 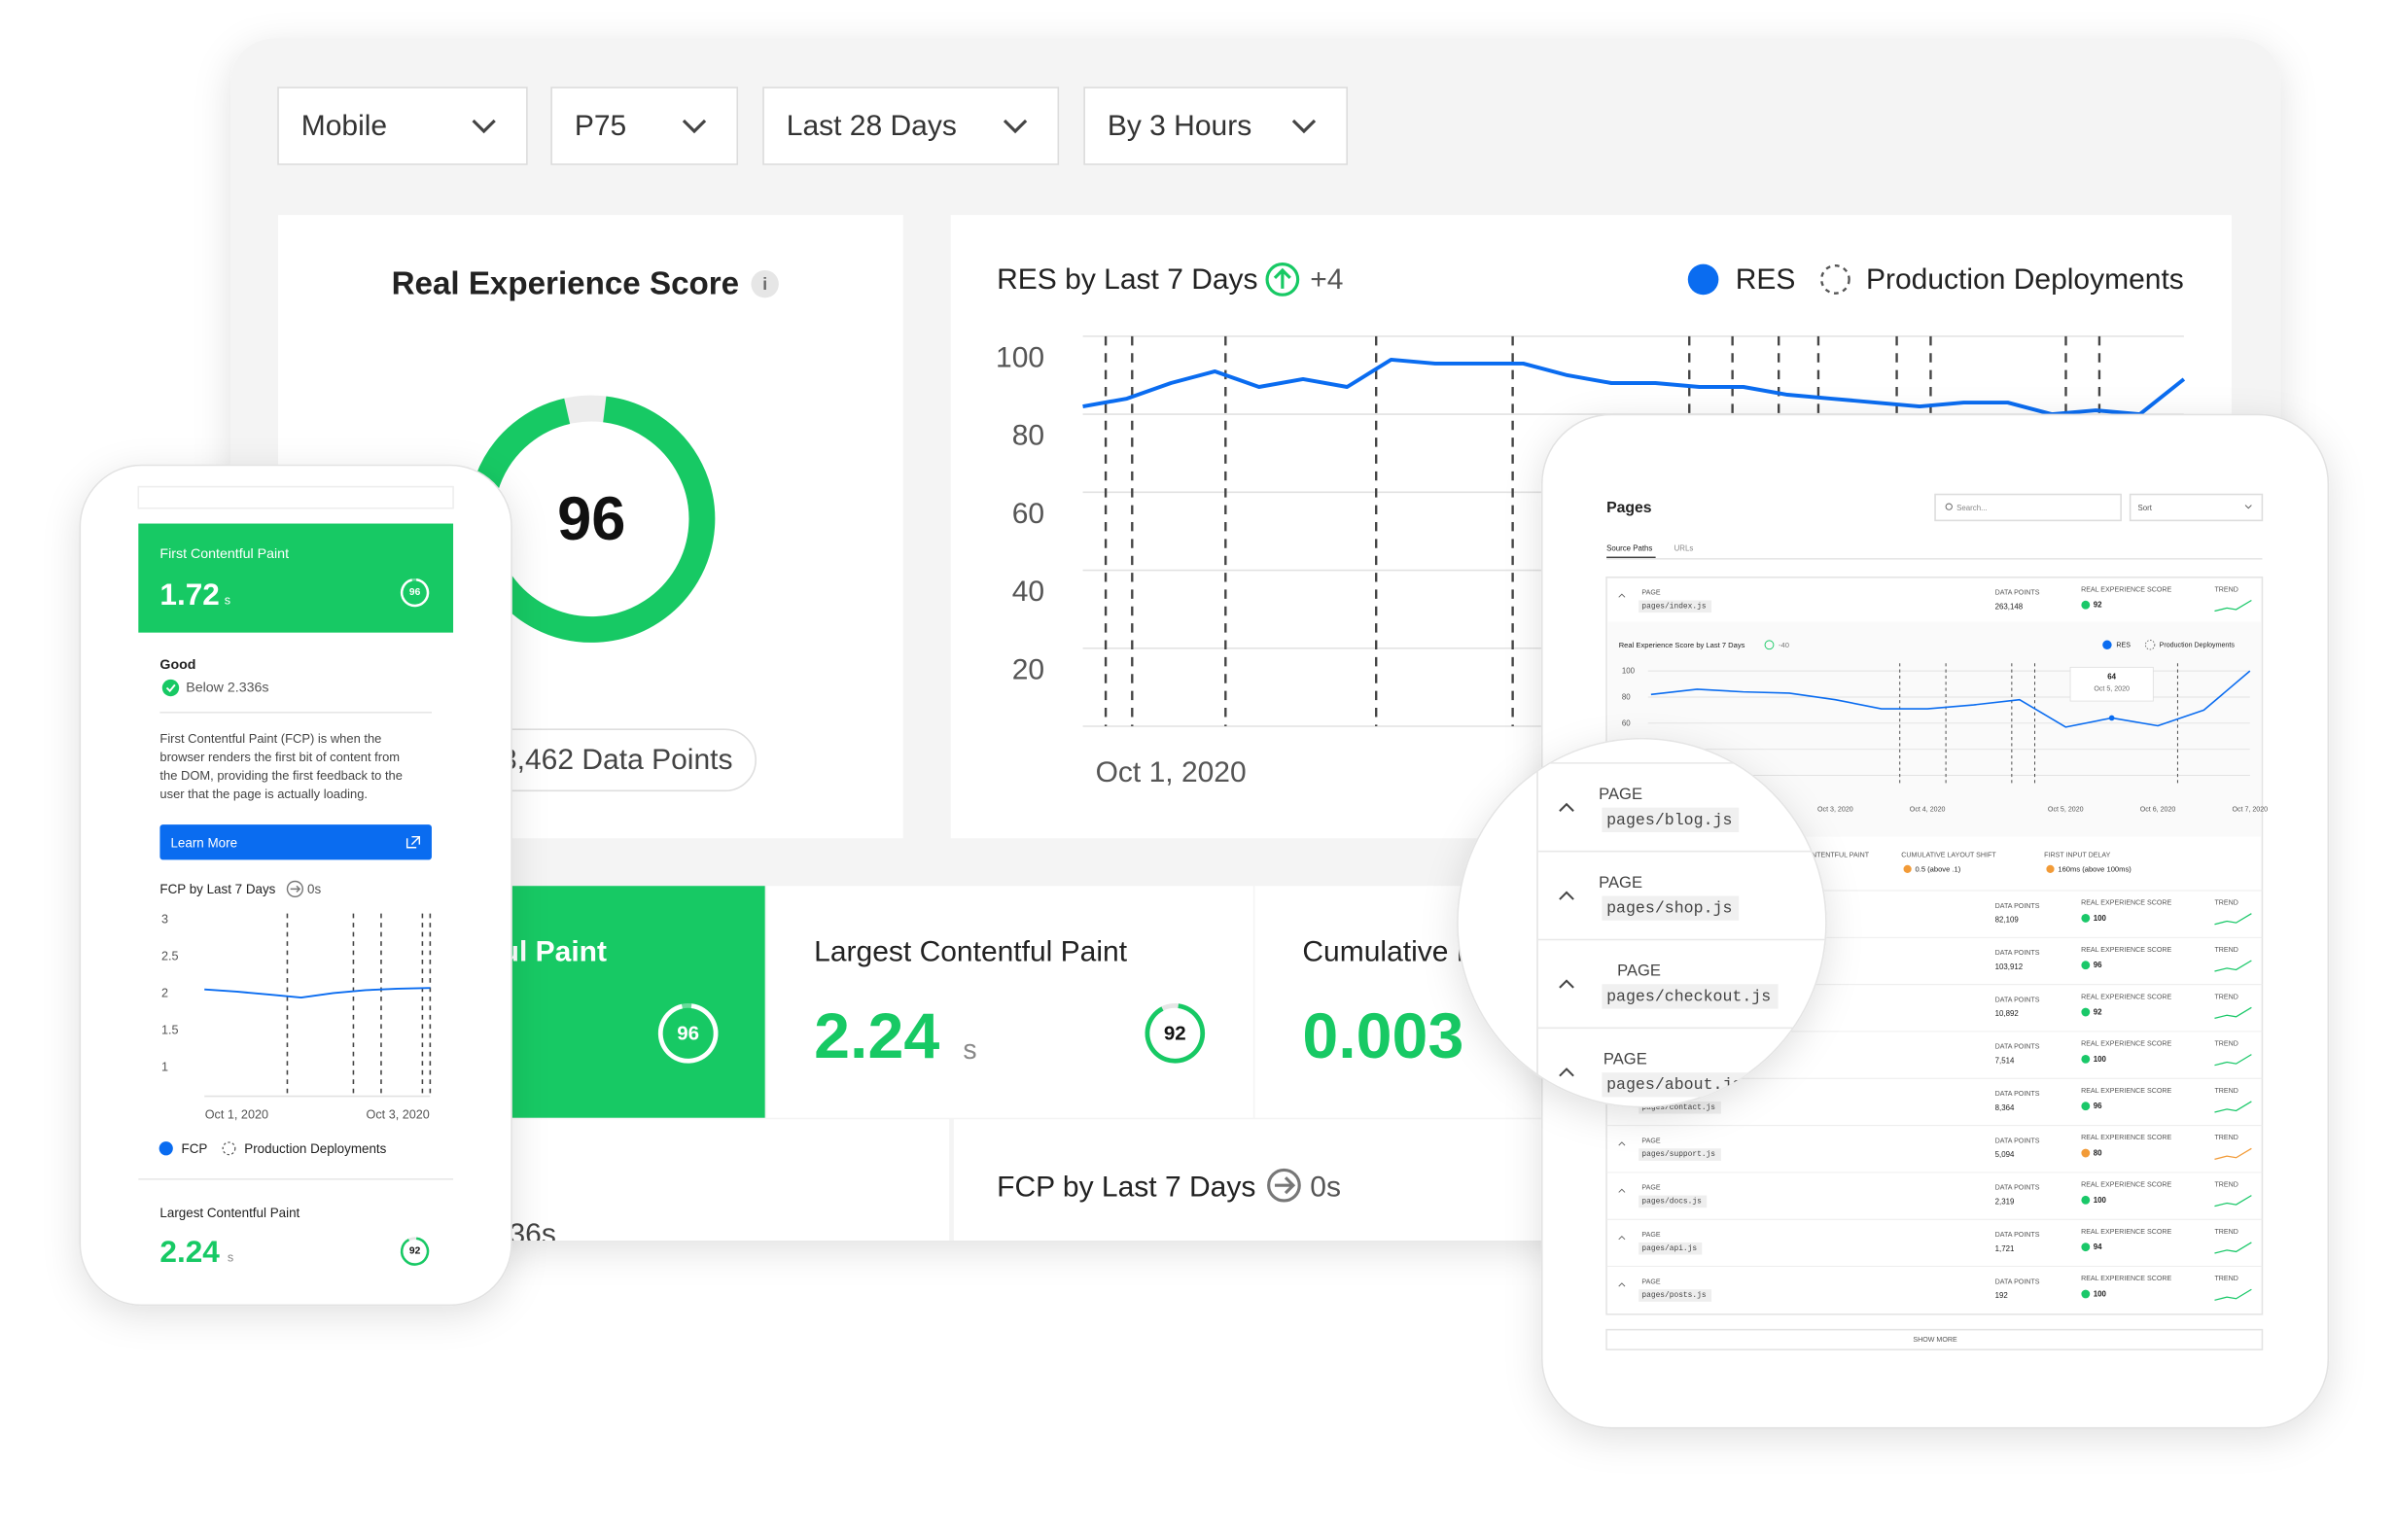 I want to click on y-tick-label: 20, so click(x=1028, y=669).